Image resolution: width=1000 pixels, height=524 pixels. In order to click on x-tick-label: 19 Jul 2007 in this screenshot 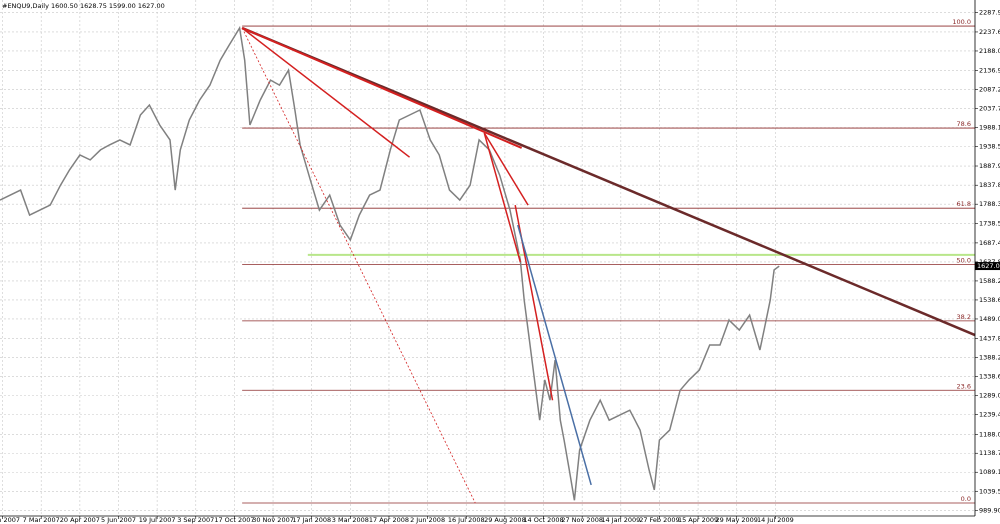, I will do `click(157, 520)`.